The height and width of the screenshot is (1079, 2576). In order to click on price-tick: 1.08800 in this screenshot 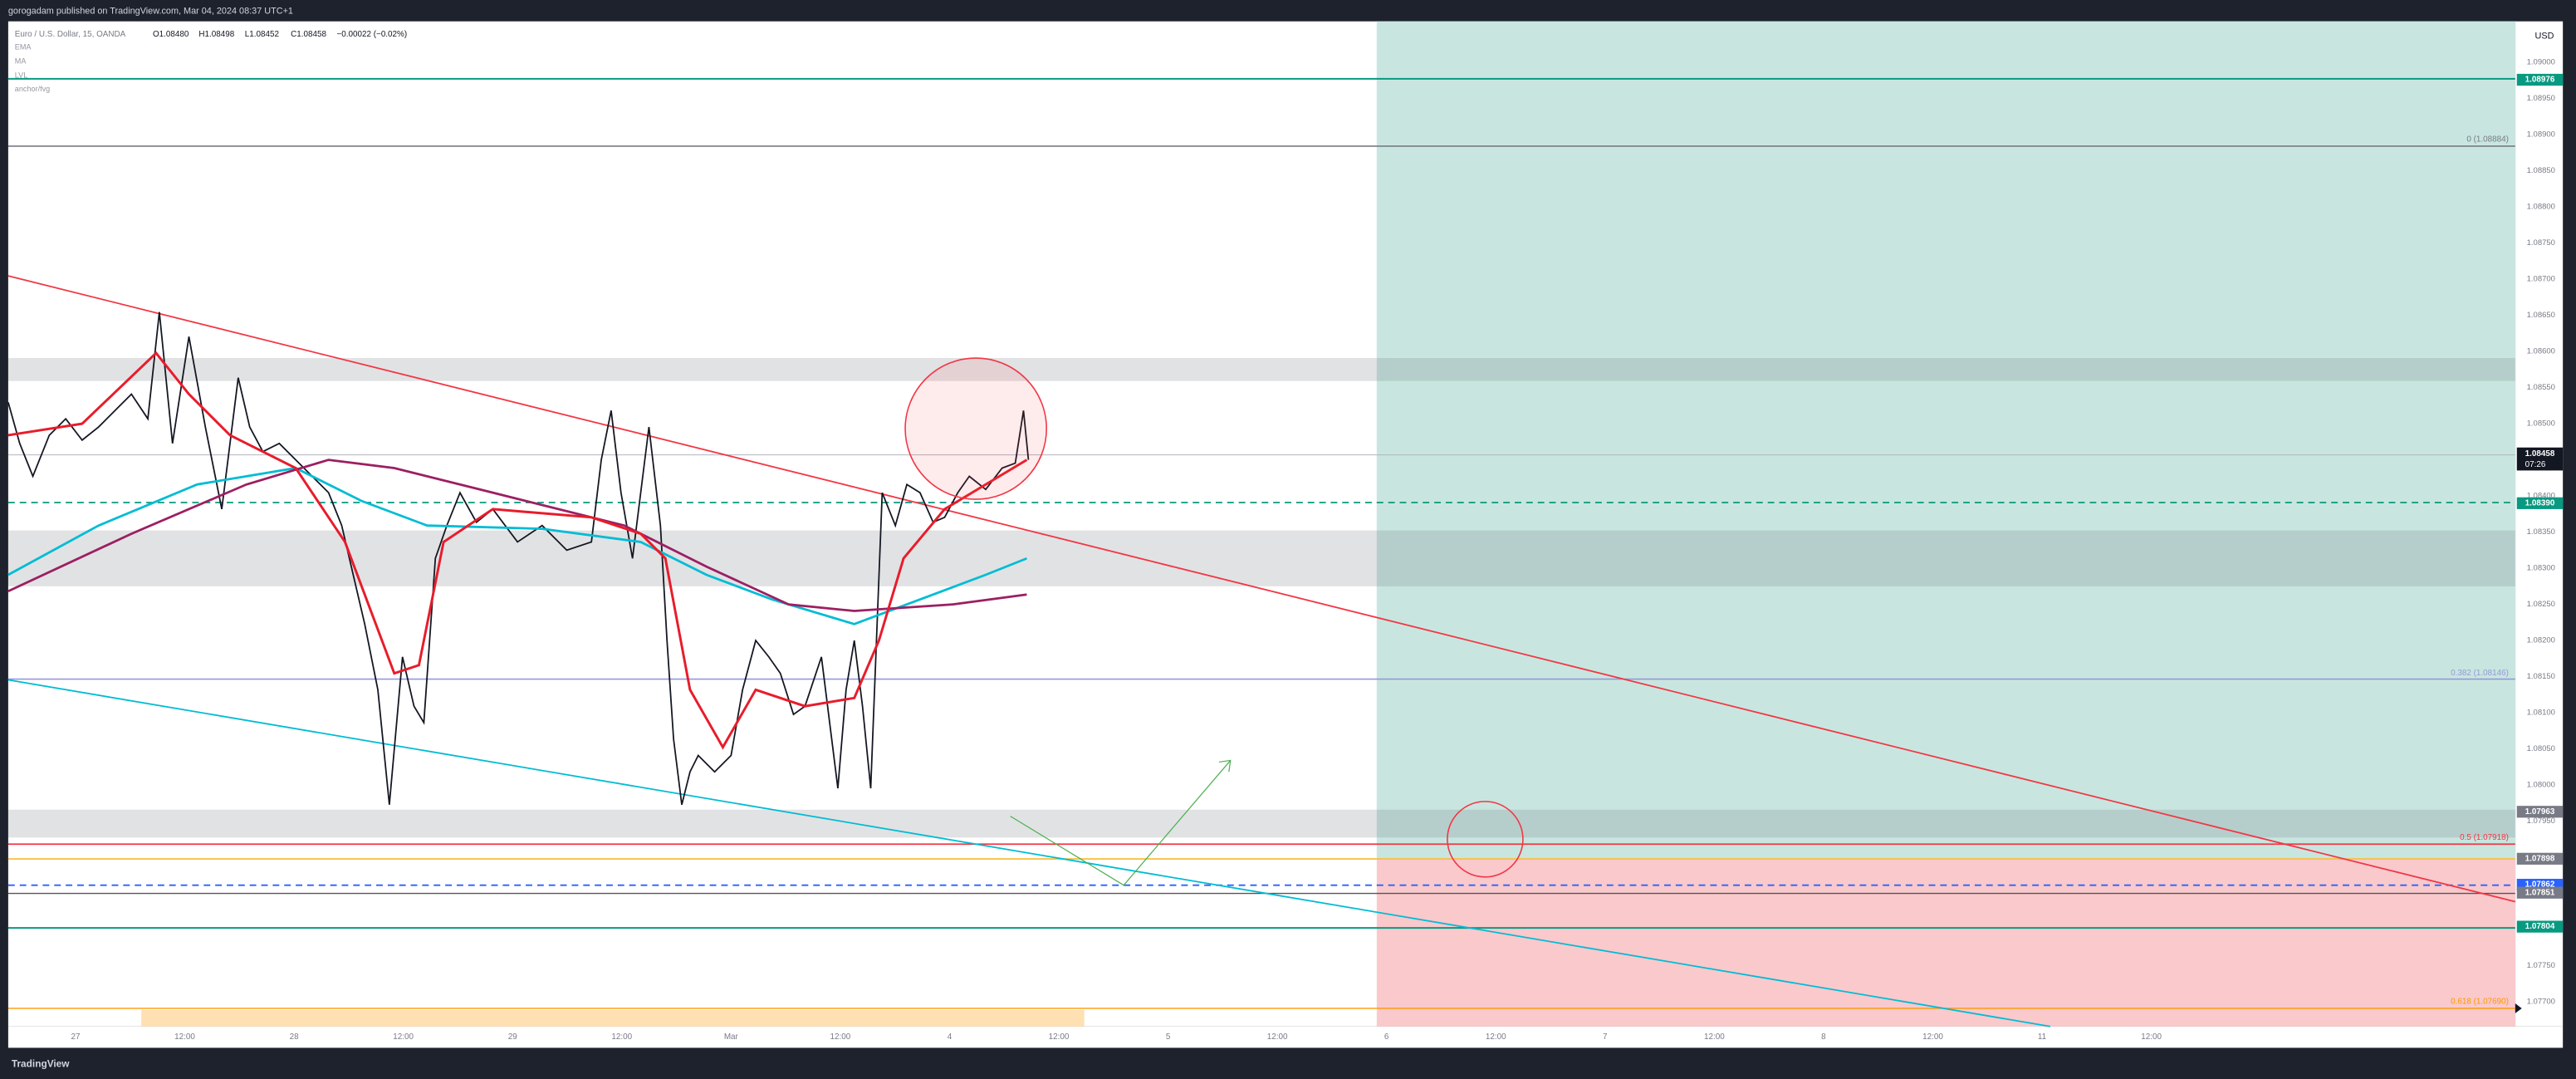, I will do `click(2541, 207)`.